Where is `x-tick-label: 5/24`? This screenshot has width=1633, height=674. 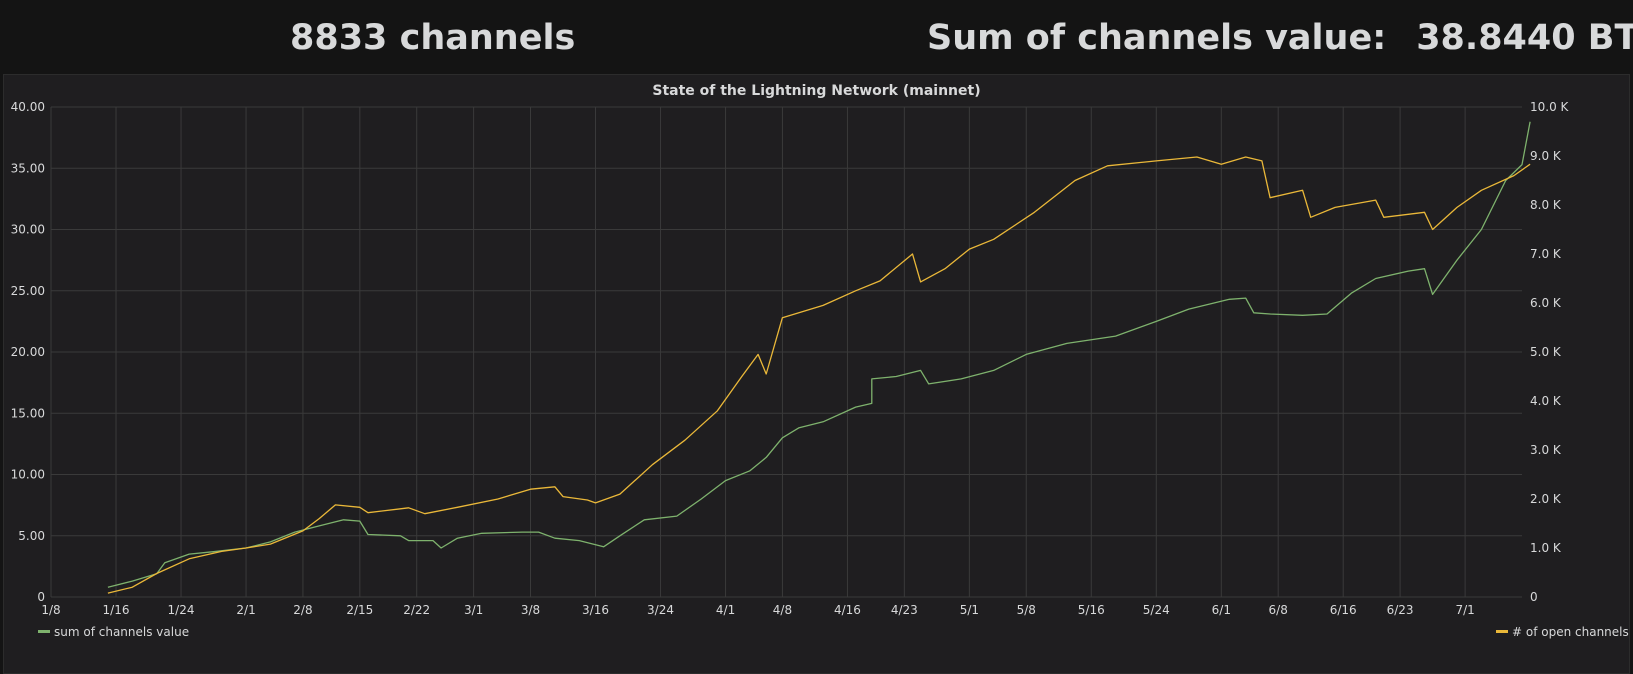
x-tick-label: 5/24 is located at coordinates (1156, 610).